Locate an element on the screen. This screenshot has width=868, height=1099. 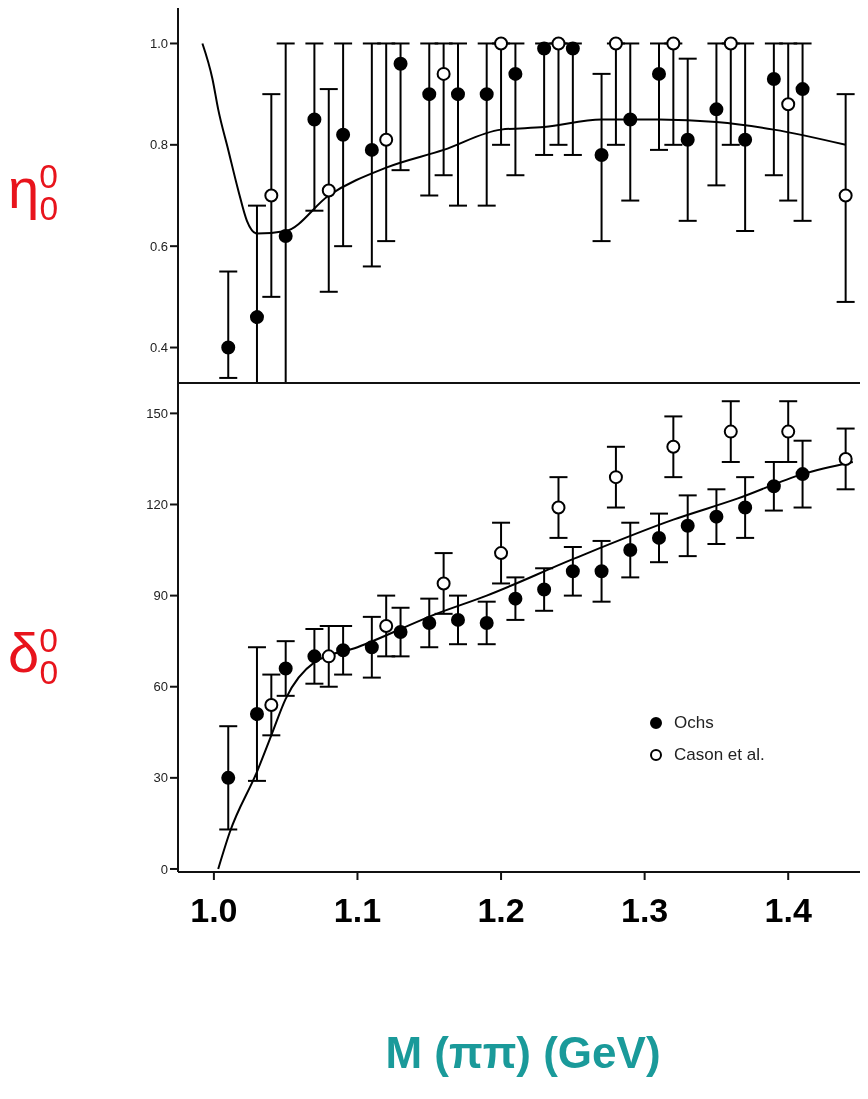
x-tick-label: 1.3 is located at coordinates (645, 910).